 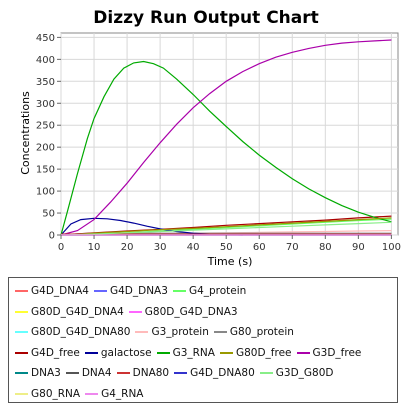 I want to click on legend-label: G80_RNA, so click(x=56, y=393).